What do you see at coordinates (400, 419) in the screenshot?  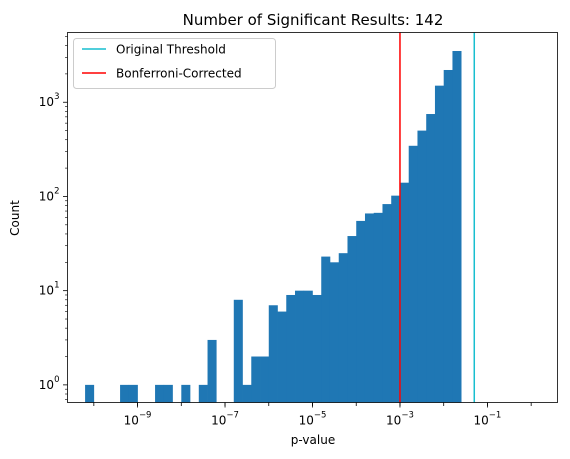 I see `x-tick-label: 10⁻³` at bounding box center [400, 419].